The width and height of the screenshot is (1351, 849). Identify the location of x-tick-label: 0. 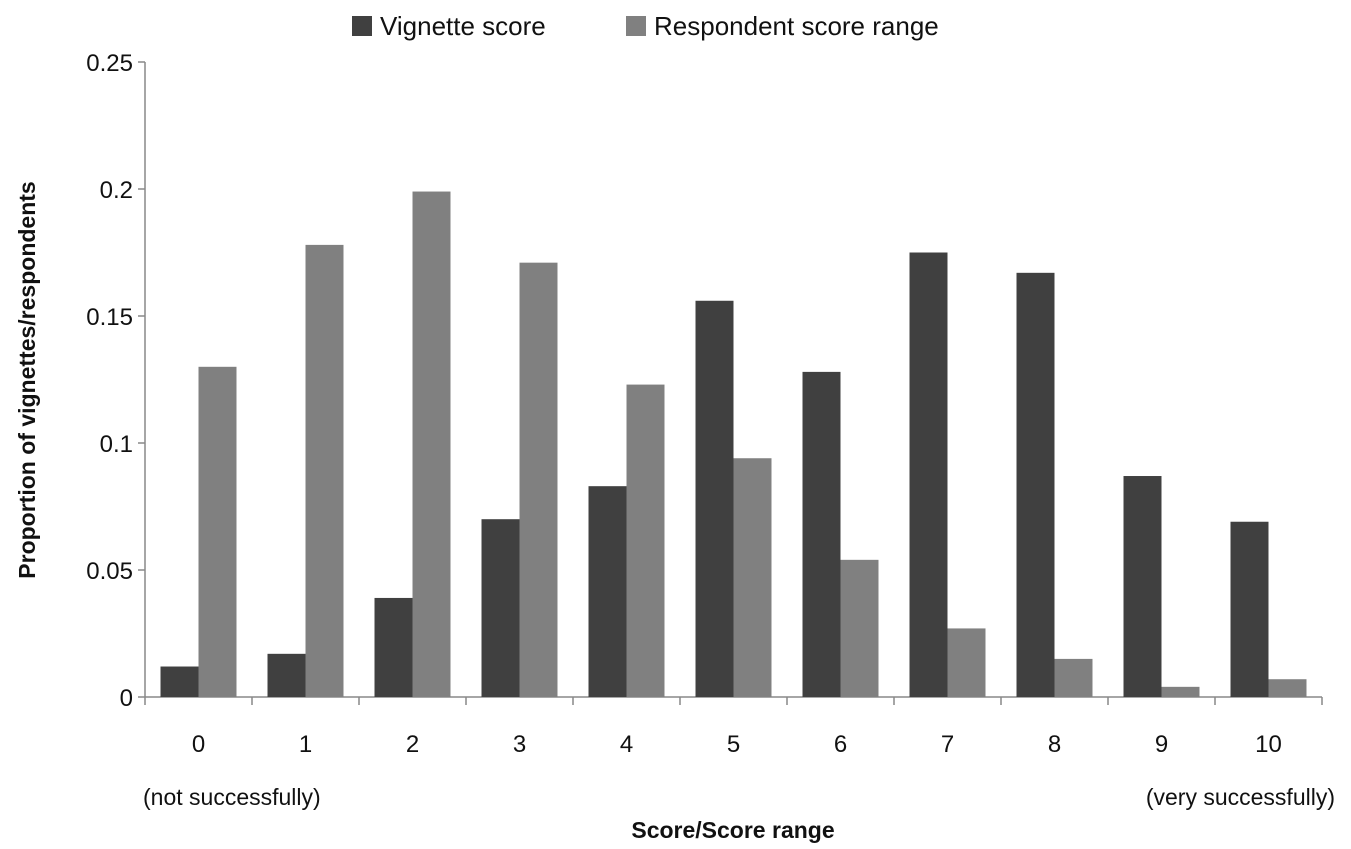
(198, 744).